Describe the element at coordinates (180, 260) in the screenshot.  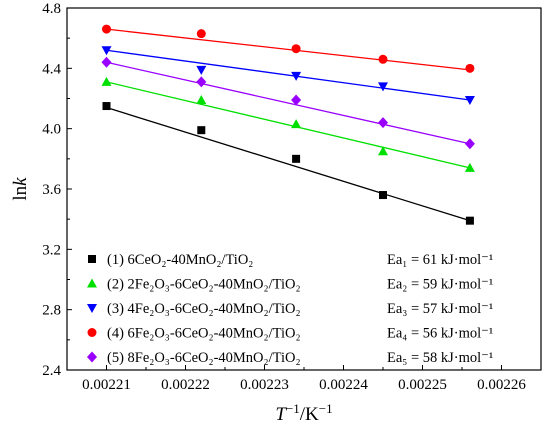
I see `legend-label: (1) 6CeO₂-40MnO₂/TiO₂` at that location.